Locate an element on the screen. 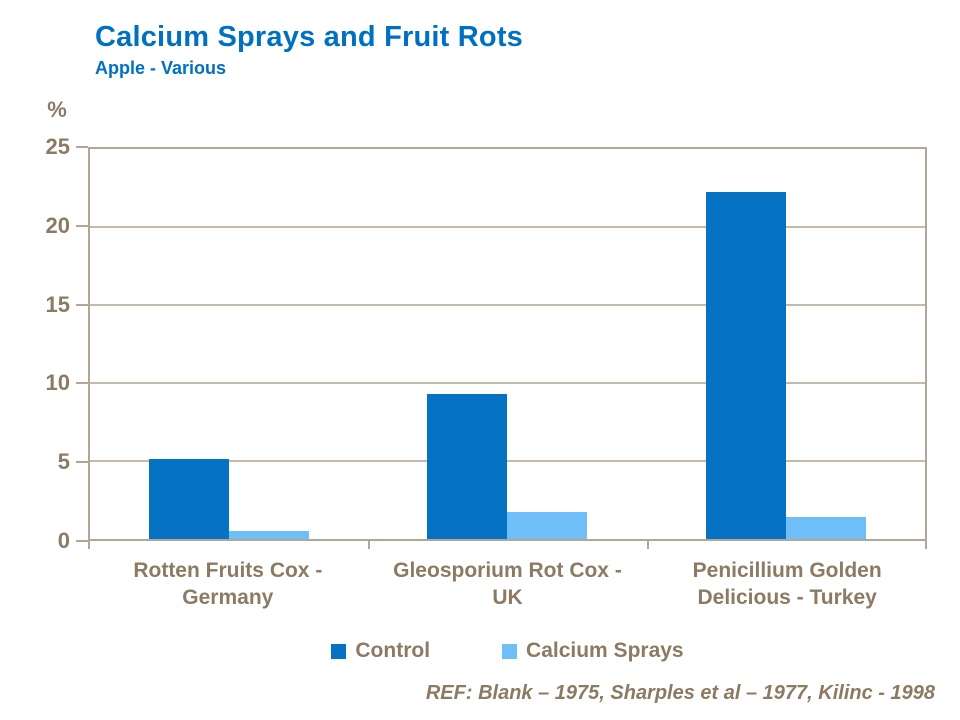  legend: Control Calcium Sprays is located at coordinates (507, 651).